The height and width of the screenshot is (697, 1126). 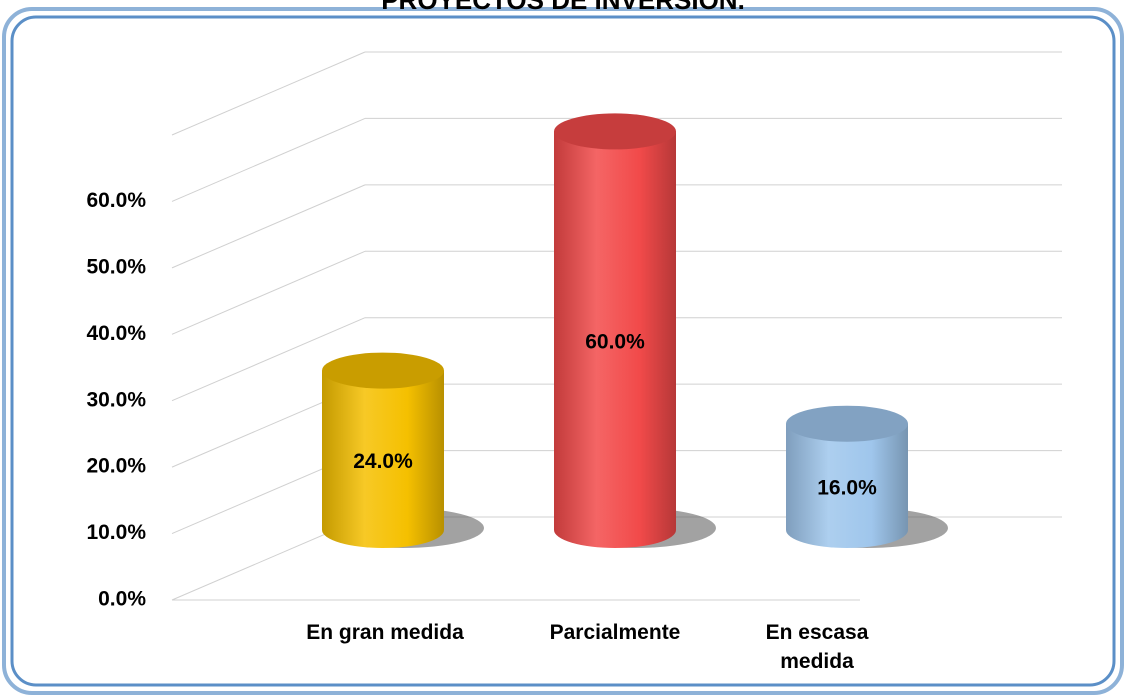 What do you see at coordinates (116, 200) in the screenshot?
I see `y-tick-label: 60.0%` at bounding box center [116, 200].